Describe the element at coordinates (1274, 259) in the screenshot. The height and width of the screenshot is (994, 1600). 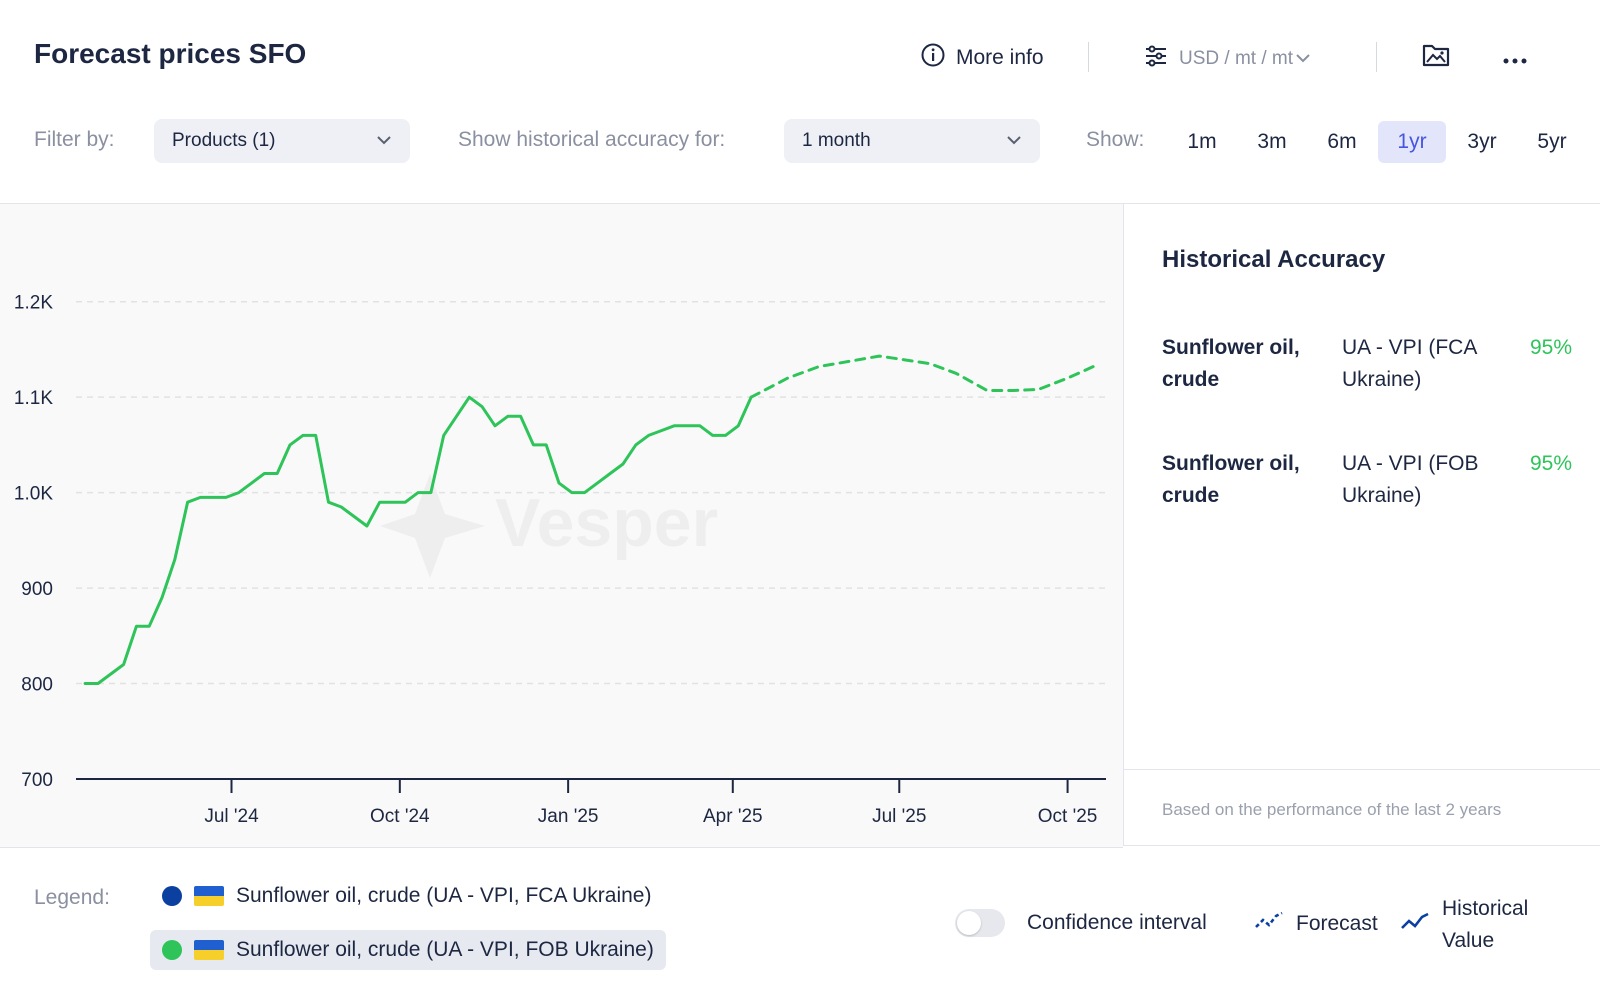
I see `accuracy-title: Historical Accuracy` at that location.